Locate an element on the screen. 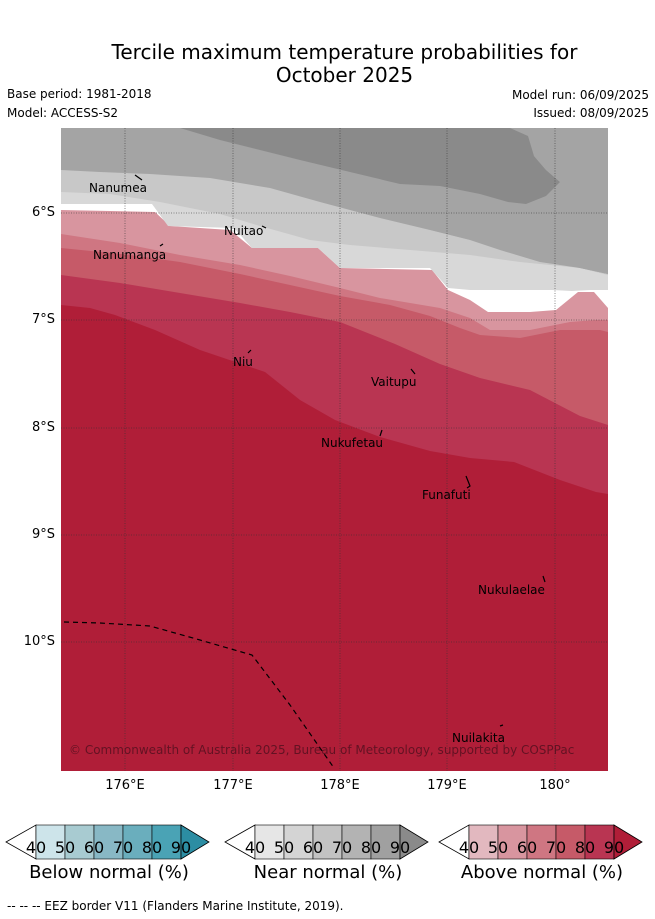  eez-border is located at coordinates (199, 695).